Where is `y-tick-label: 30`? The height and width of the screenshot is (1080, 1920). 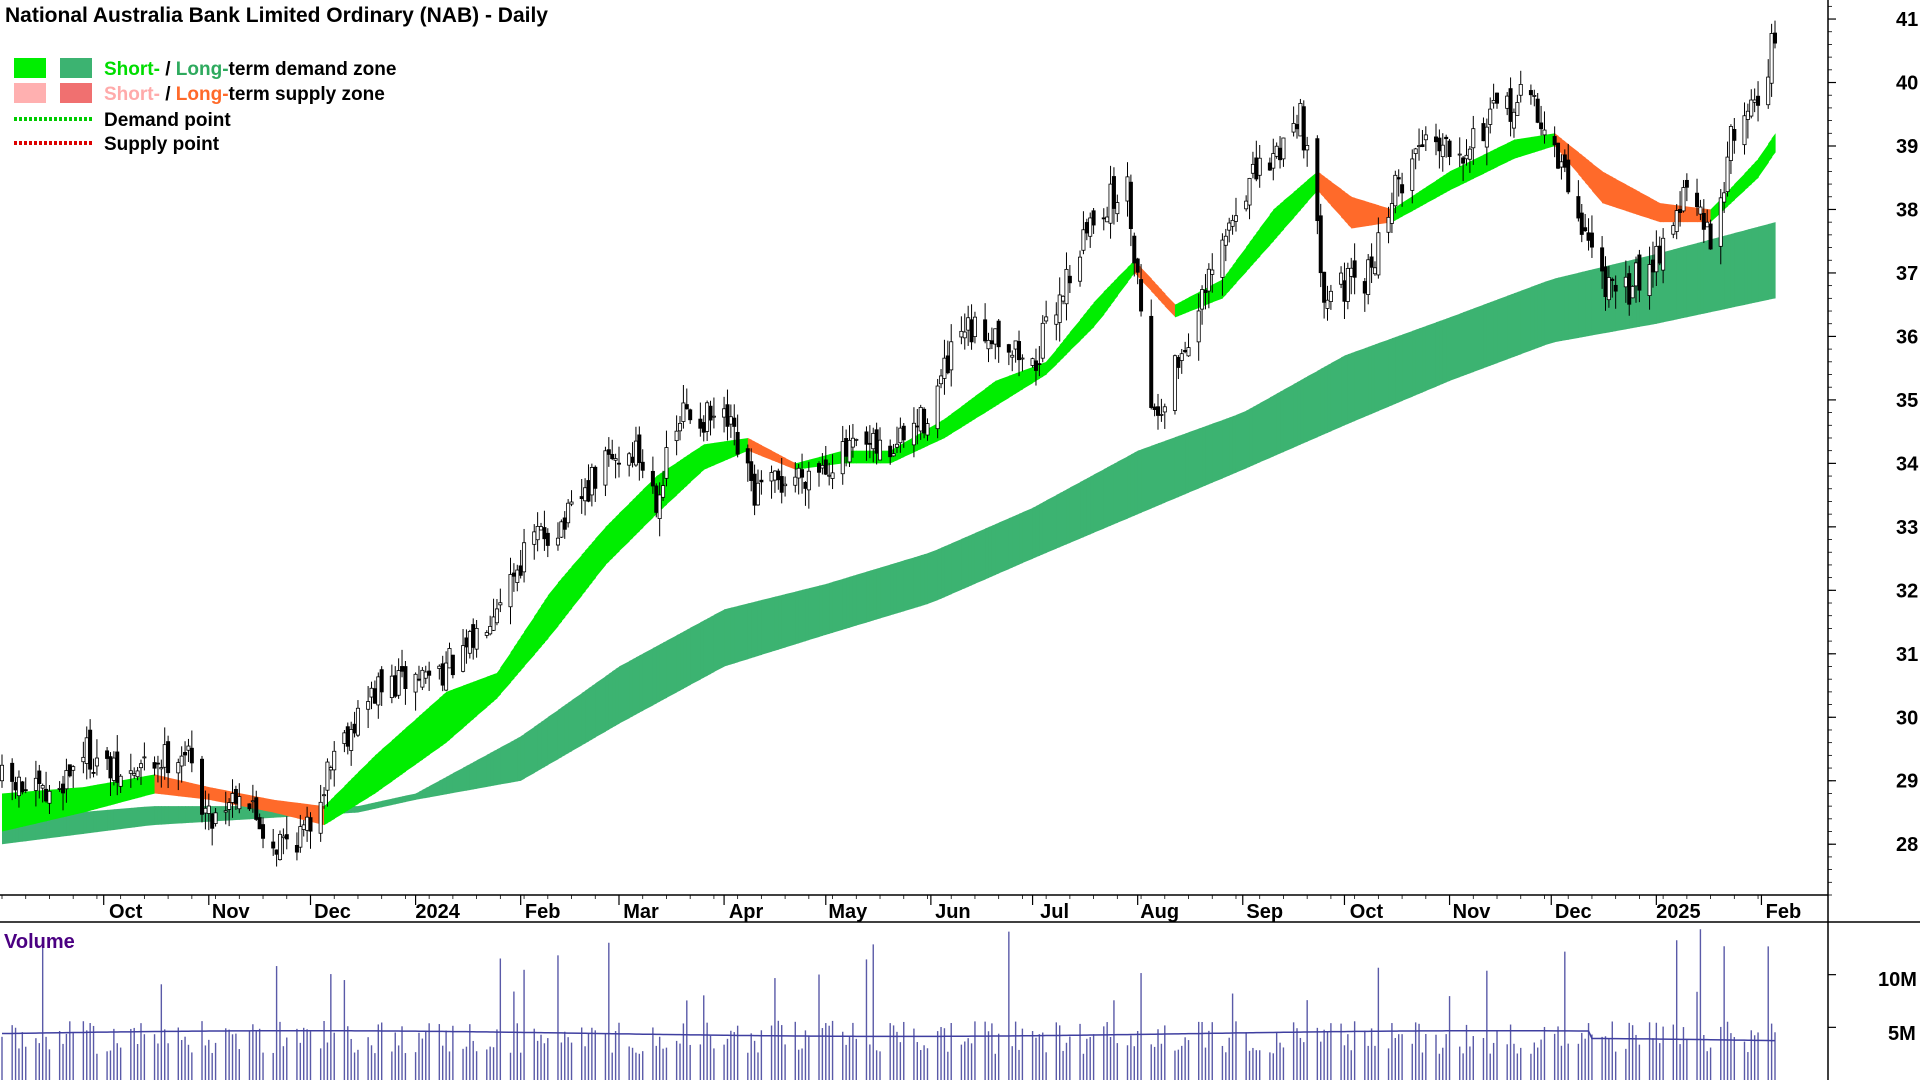
y-tick-label: 30 is located at coordinates (1907, 718).